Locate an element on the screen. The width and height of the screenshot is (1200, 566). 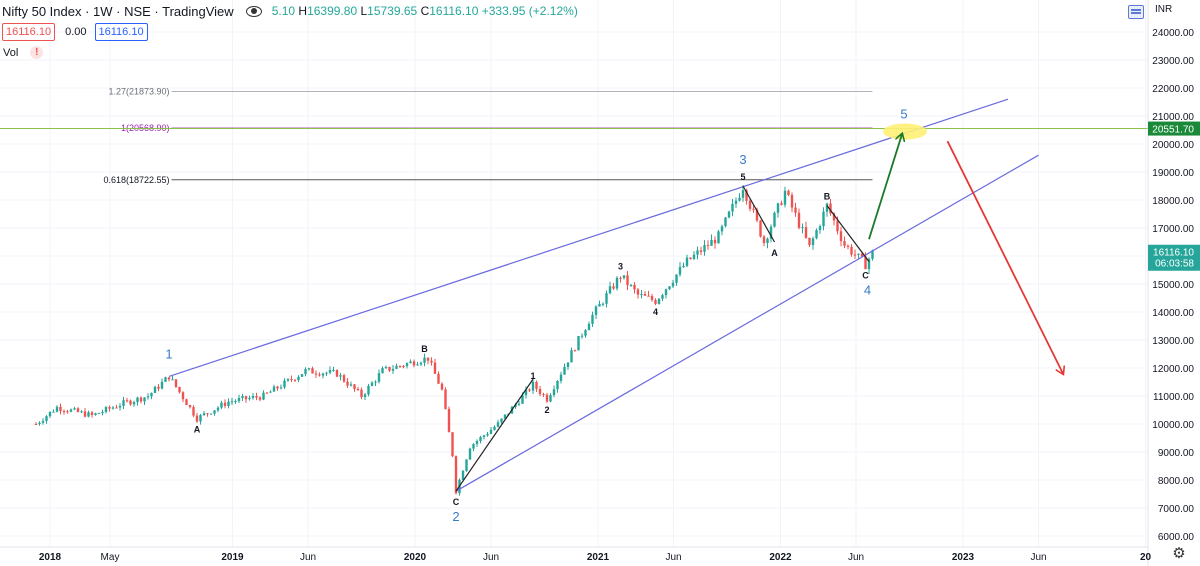
buy-price-box: 16116.10 is located at coordinates (121, 32).